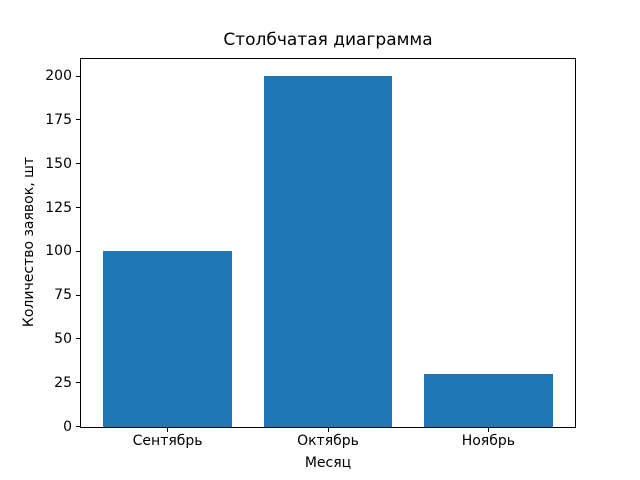 Image resolution: width=640 pixels, height=480 pixels. Describe the element at coordinates (328, 40) in the screenshot. I see `chart-title: Столбчатая диаграмма` at that location.